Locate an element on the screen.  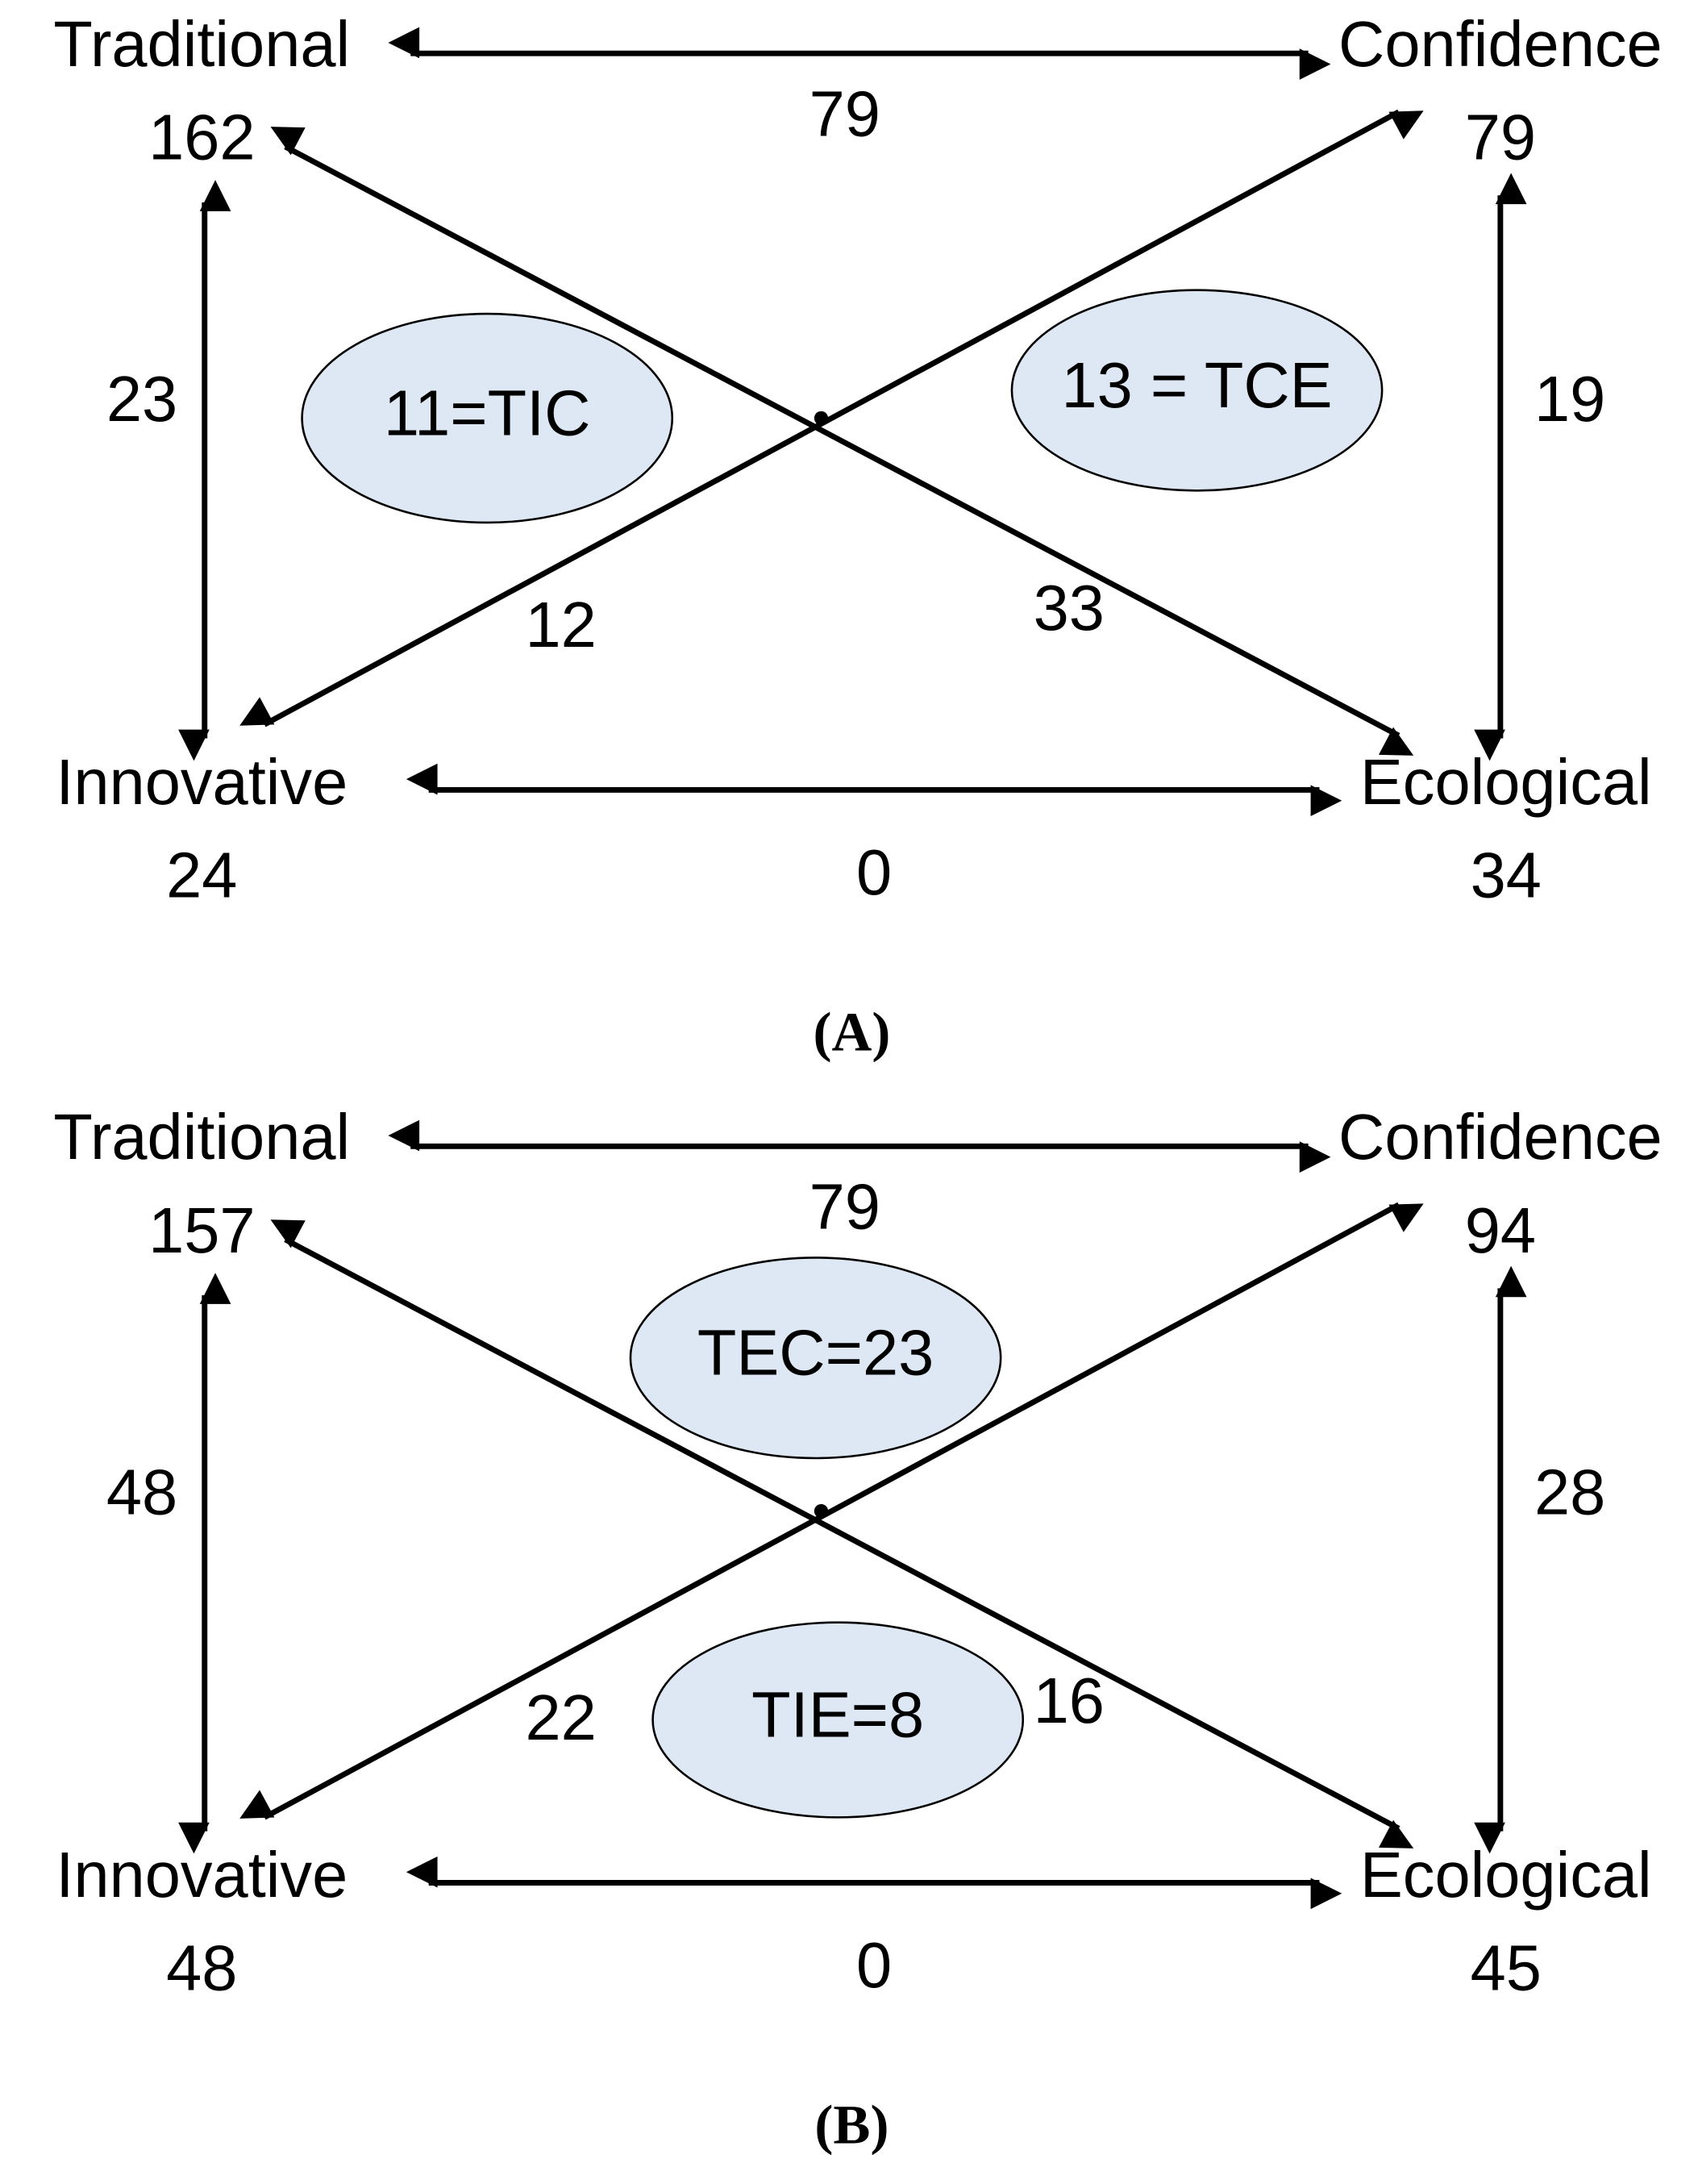
edge-label: 28 is located at coordinates (1569, 1492).